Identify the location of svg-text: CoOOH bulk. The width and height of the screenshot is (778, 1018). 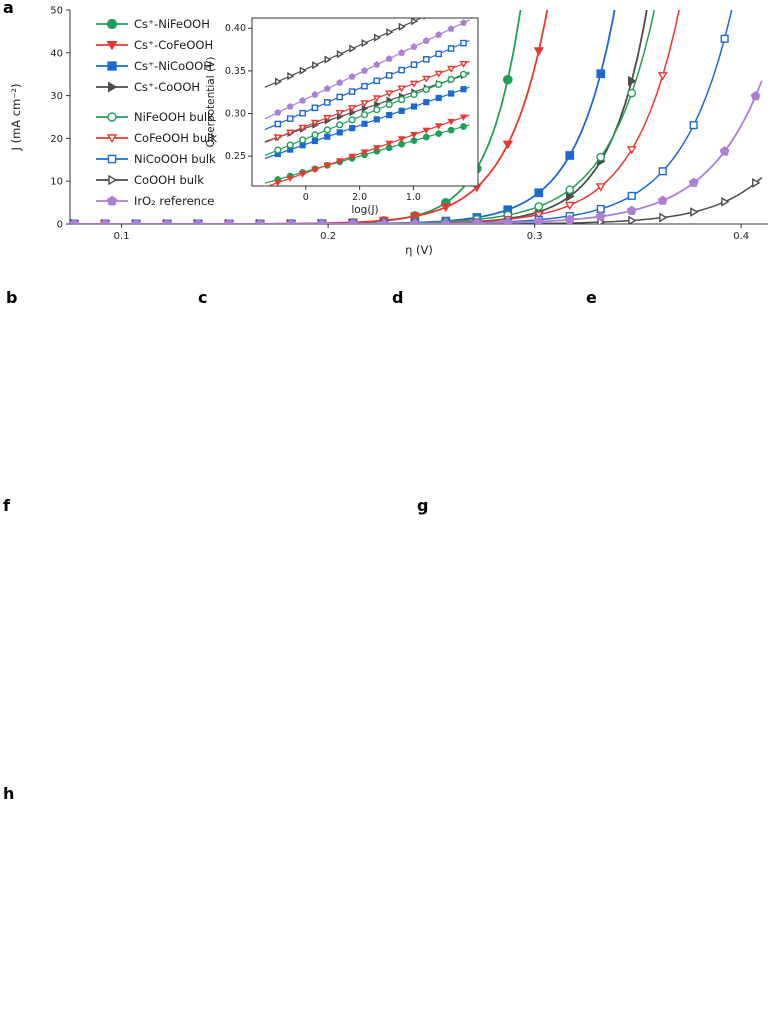
(169, 180).